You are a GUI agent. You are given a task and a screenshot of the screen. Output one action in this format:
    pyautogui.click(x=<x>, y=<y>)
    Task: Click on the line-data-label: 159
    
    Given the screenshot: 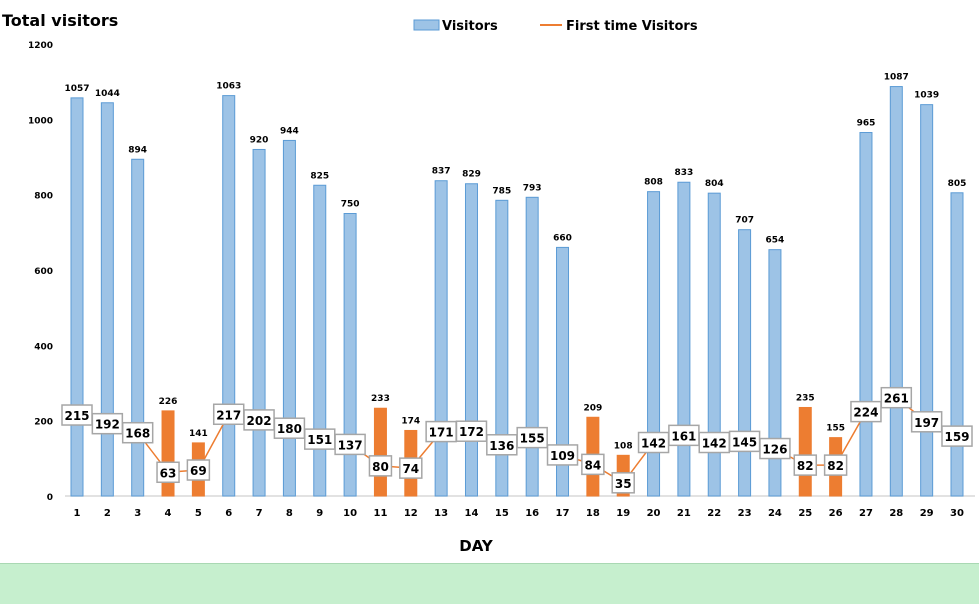 What is the action you would take?
    pyautogui.click(x=956, y=437)
    